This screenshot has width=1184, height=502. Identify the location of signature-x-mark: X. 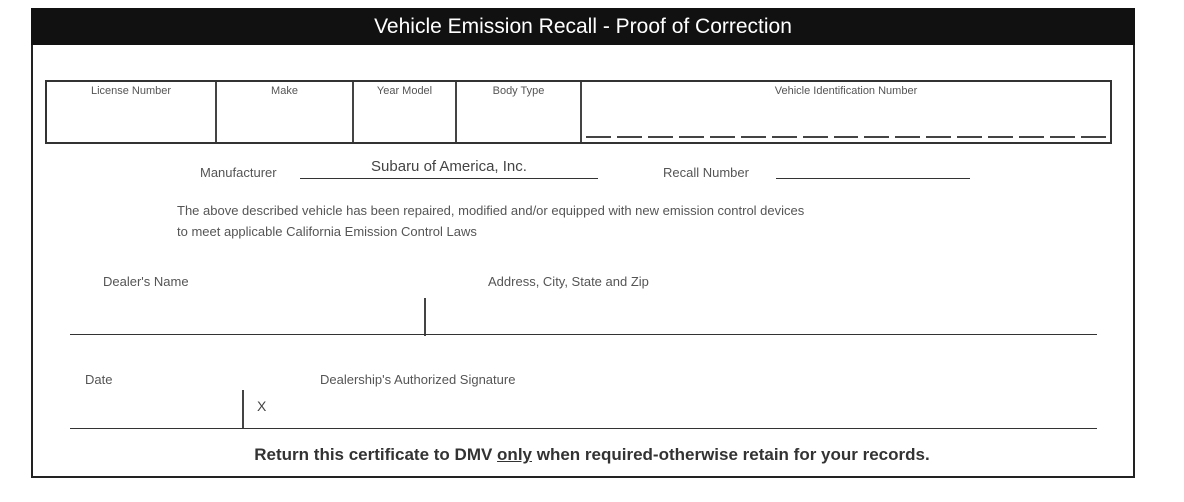
(262, 406).